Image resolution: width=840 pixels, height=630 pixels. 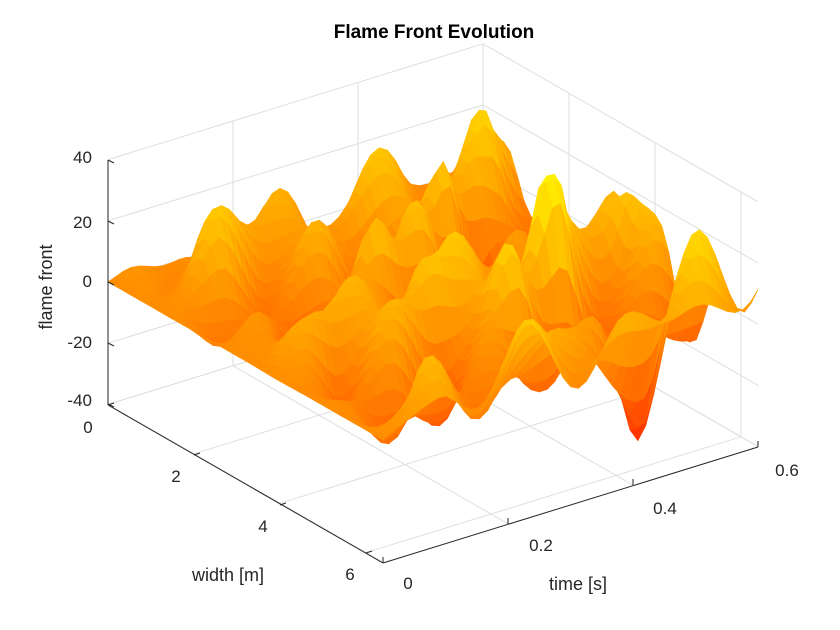 I want to click on width-tick-label: 0, so click(x=87, y=427).